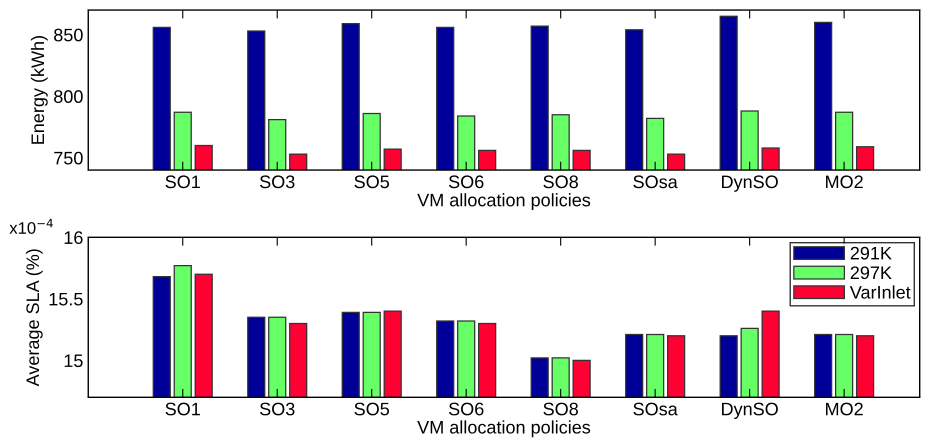  I want to click on text: x10$^{−4}$, so click(31, 226).